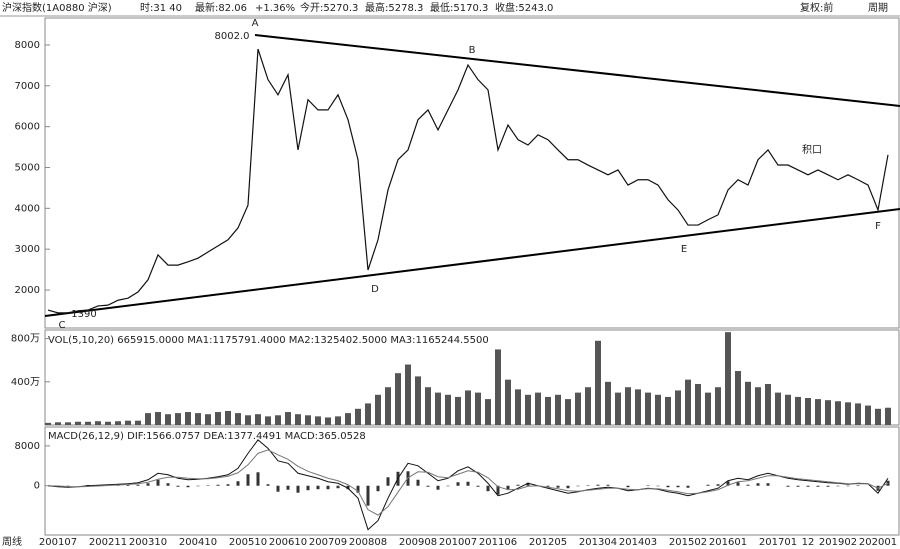  What do you see at coordinates (878, 542) in the screenshot?
I see `x-tick-label: 202001` at bounding box center [878, 542].